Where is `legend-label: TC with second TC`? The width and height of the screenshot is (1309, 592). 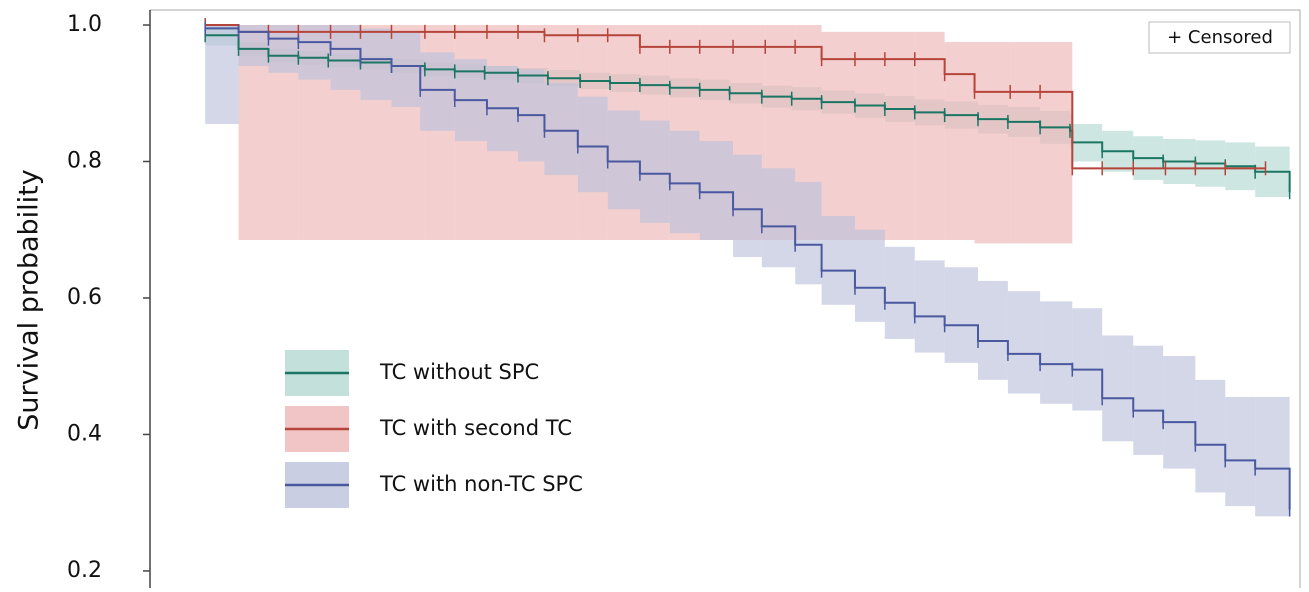
legend-label: TC with second TC is located at coordinates (475, 428).